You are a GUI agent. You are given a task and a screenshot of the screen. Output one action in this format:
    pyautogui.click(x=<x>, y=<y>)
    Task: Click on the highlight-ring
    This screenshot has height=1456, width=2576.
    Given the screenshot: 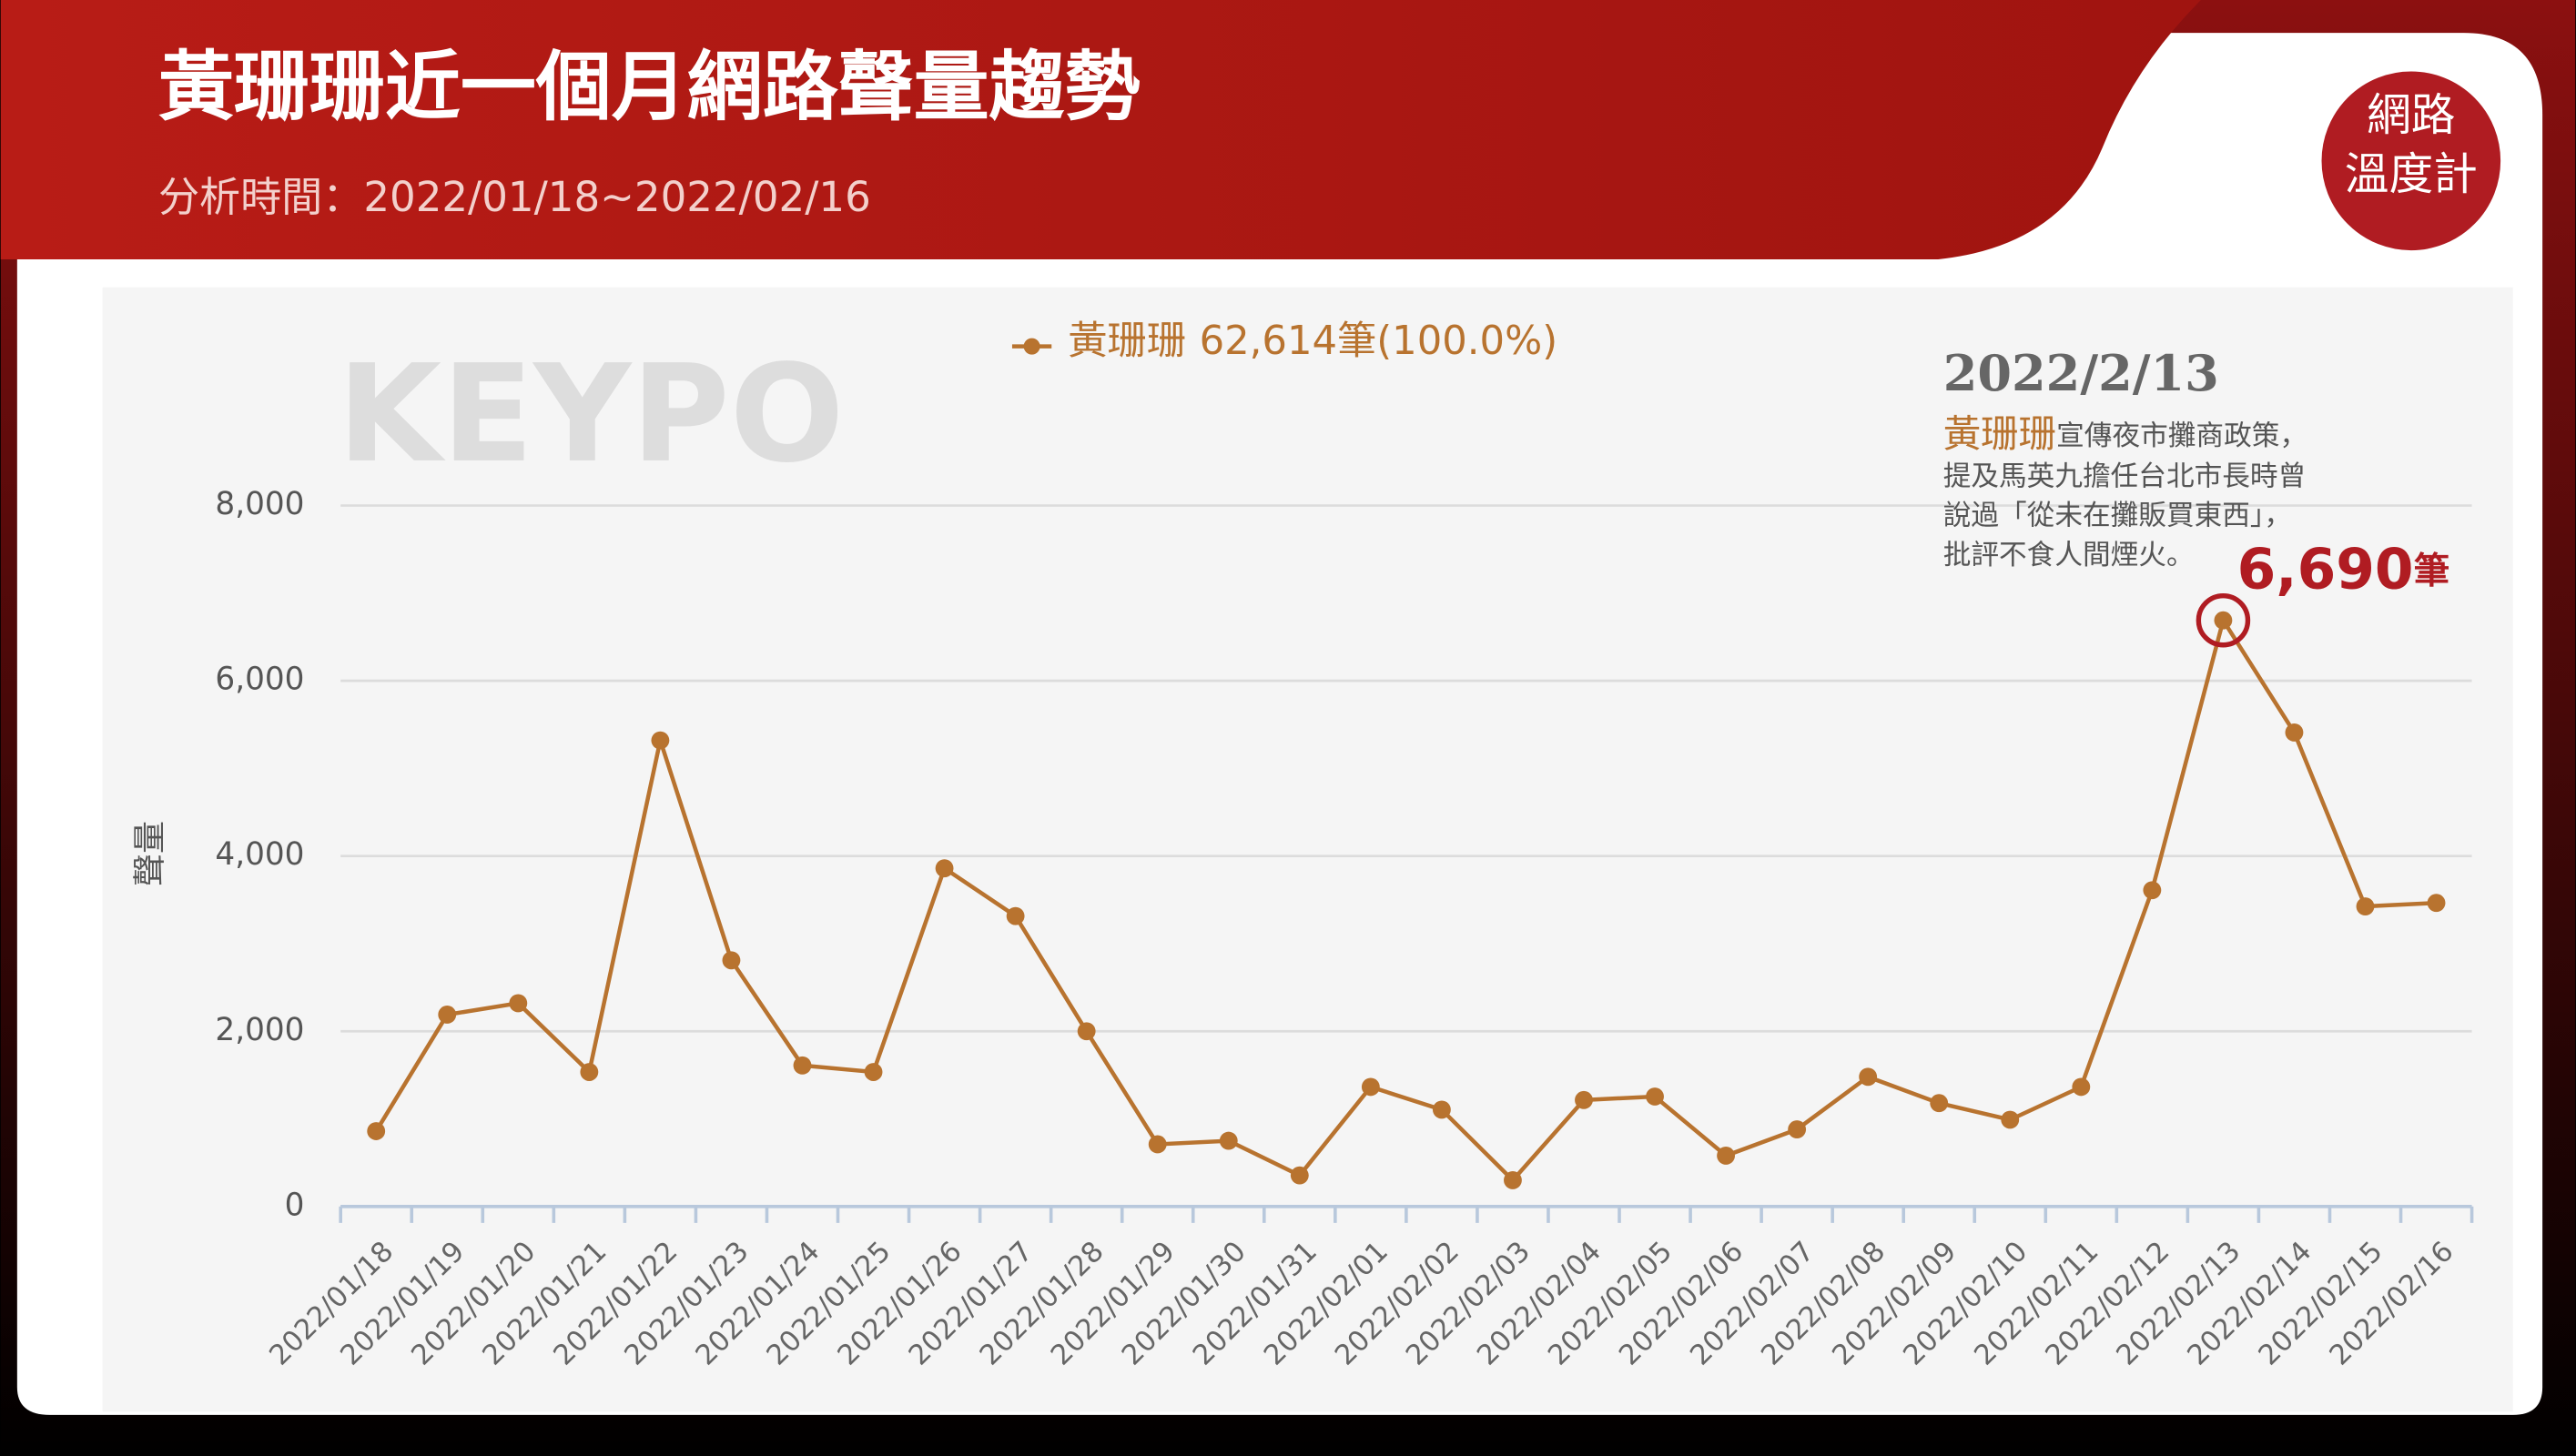 What is the action you would take?
    pyautogui.click(x=2223, y=620)
    